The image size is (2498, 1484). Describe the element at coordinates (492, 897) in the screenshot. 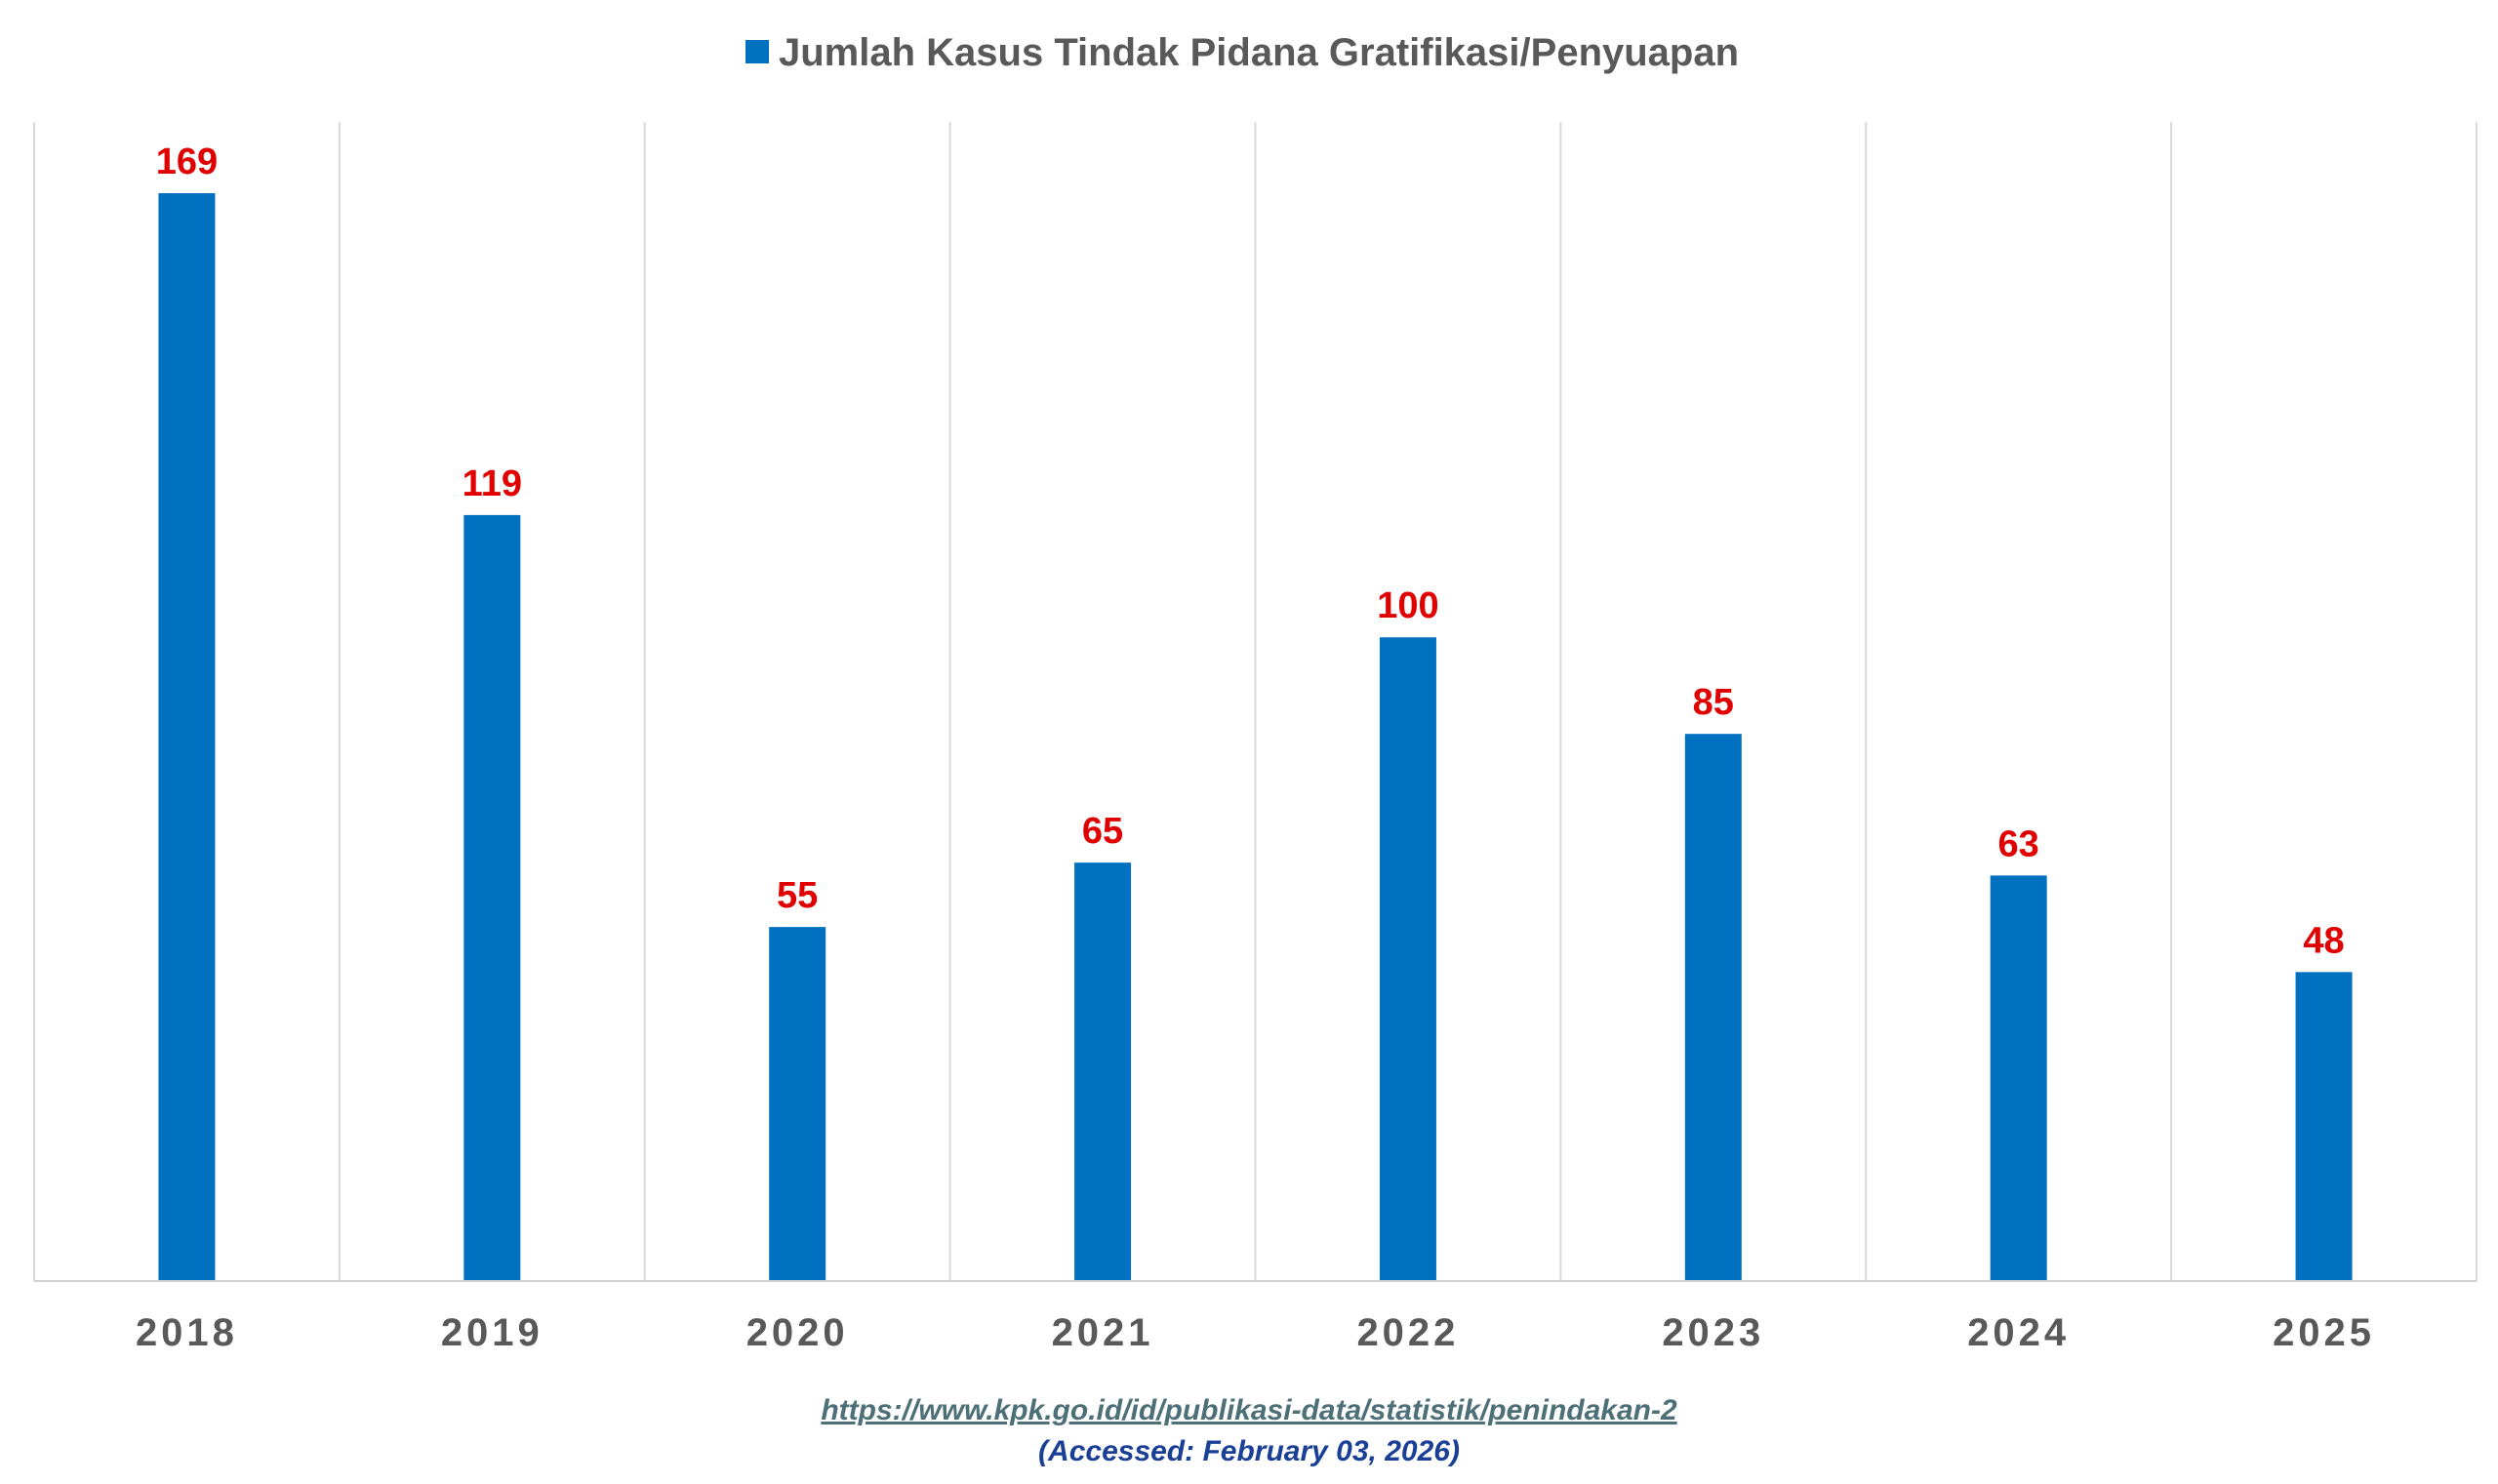

I see `bar-2019` at that location.